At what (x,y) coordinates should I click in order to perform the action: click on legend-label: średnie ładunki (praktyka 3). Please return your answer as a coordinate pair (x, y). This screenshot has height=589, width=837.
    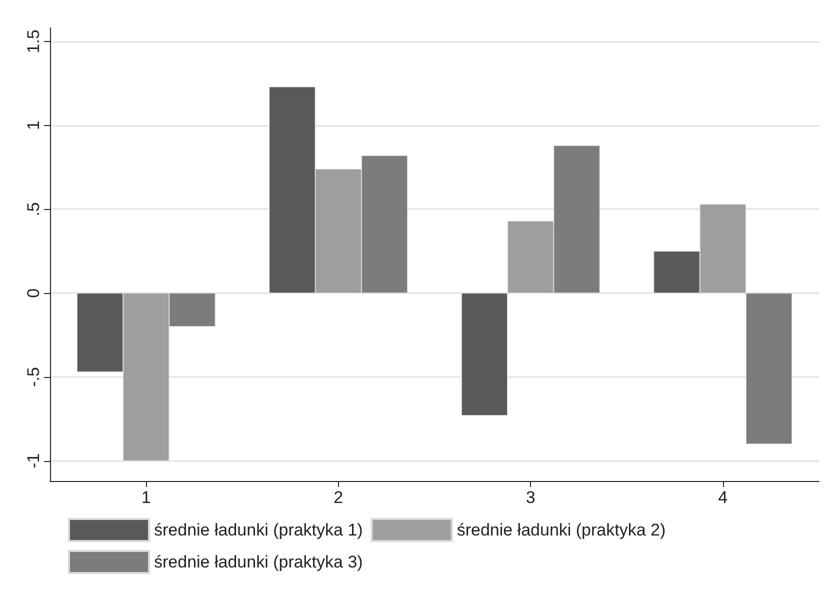
    Looking at the image, I should click on (258, 562).